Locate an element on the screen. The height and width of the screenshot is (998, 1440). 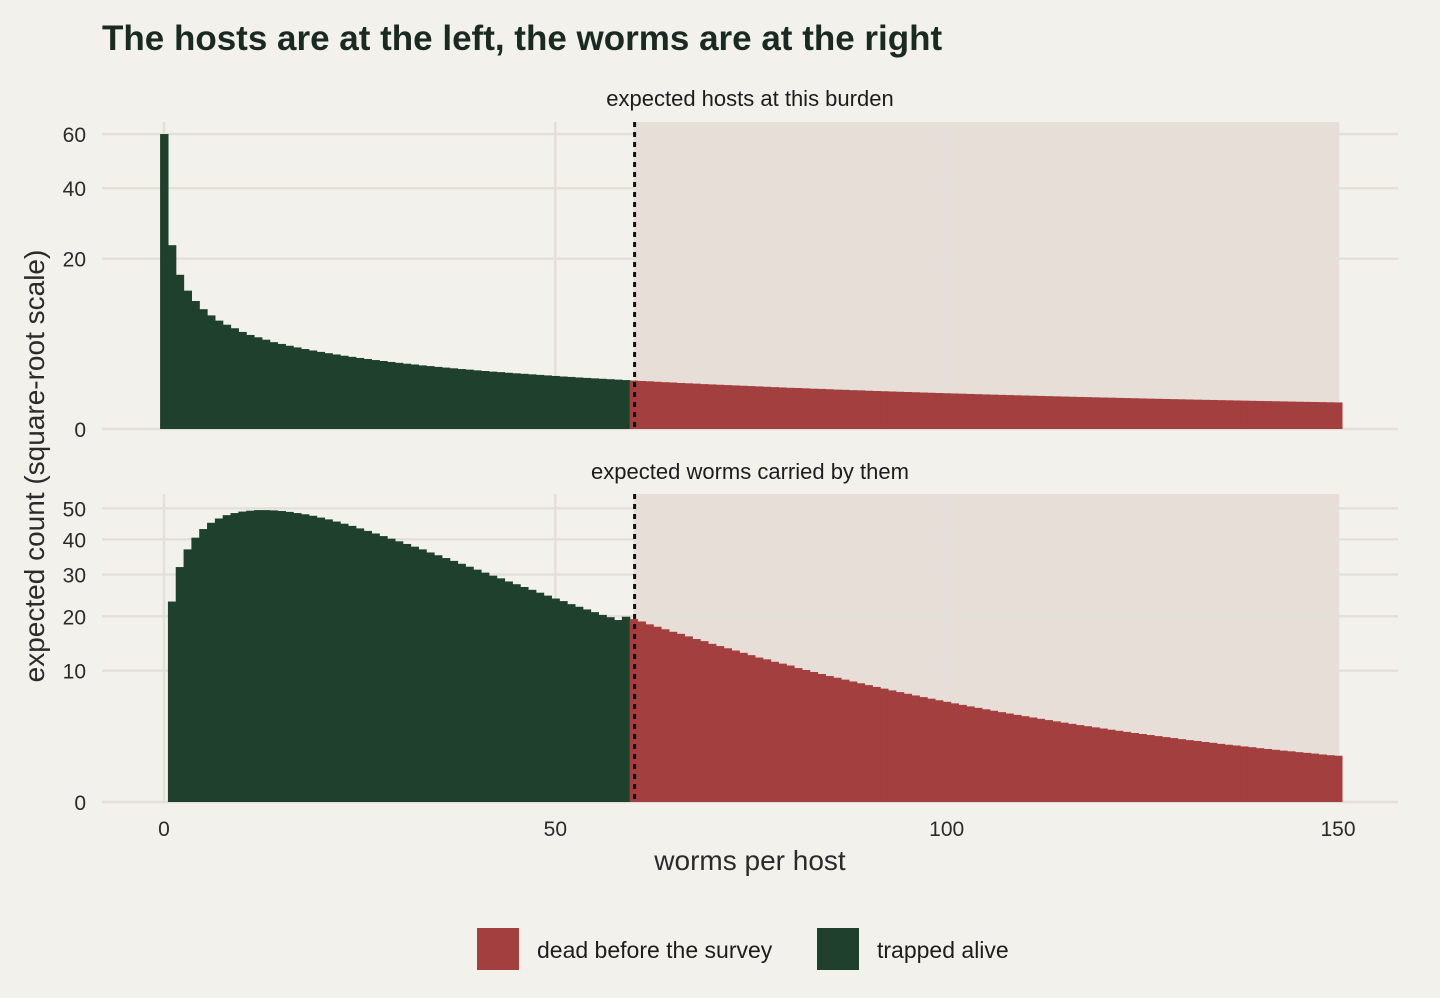
legend-label-dead: dead before the survey is located at coordinates (655, 950).